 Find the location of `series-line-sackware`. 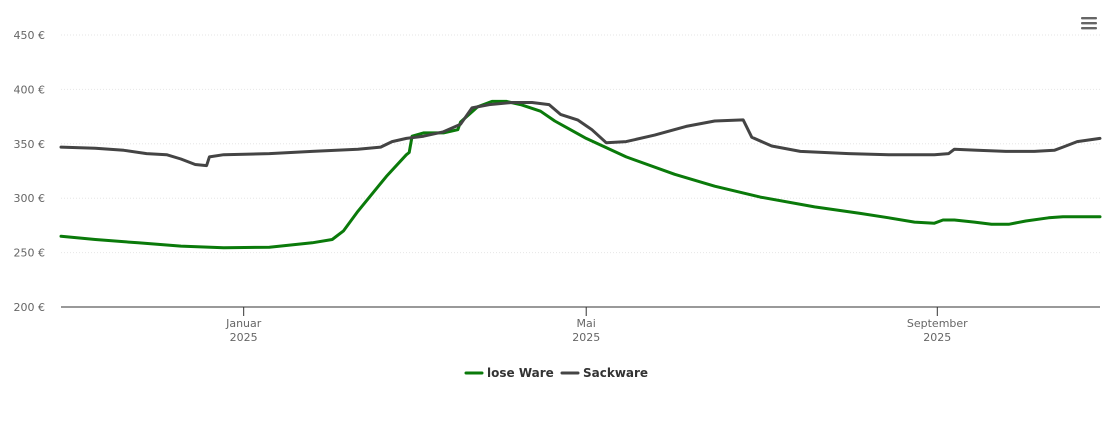

series-line-sackware is located at coordinates (580, 134).